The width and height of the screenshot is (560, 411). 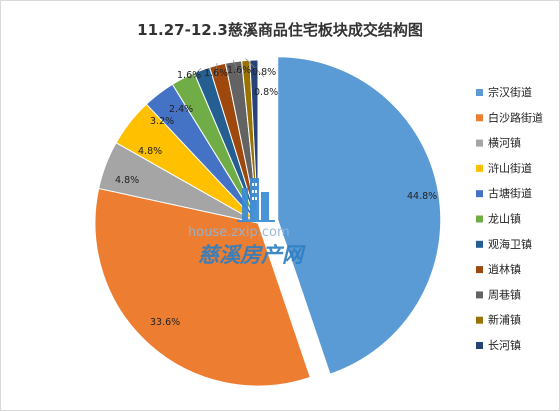 I want to click on legend-label: 横河镇, so click(x=504, y=143).